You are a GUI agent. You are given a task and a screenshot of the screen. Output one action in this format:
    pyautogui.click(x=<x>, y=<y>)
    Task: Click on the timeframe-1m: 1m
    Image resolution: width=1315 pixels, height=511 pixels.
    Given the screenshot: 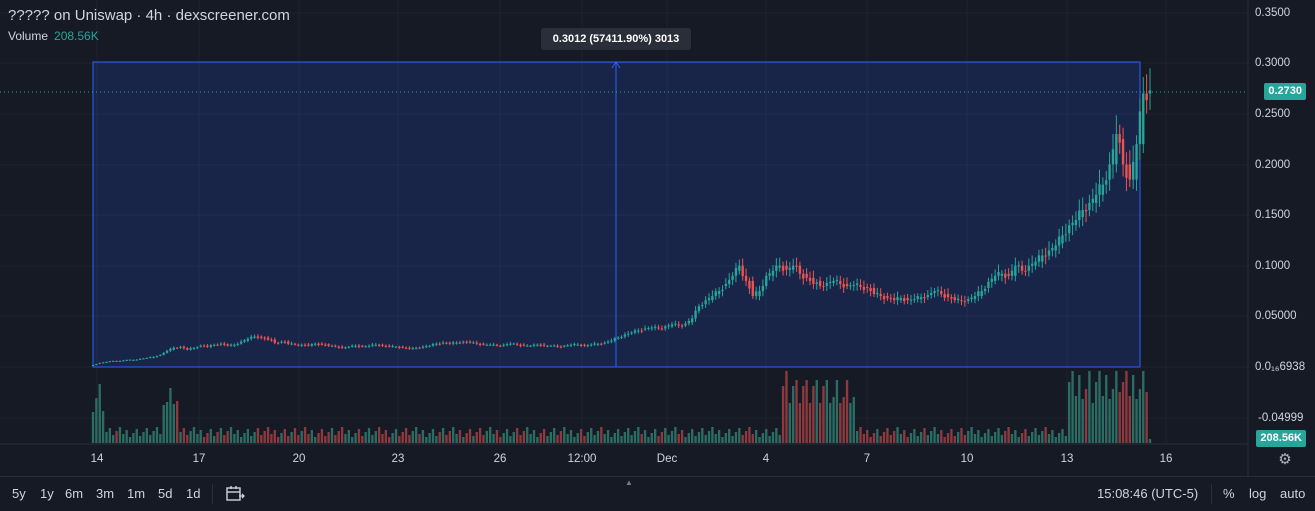 What is the action you would take?
    pyautogui.click(x=136, y=493)
    